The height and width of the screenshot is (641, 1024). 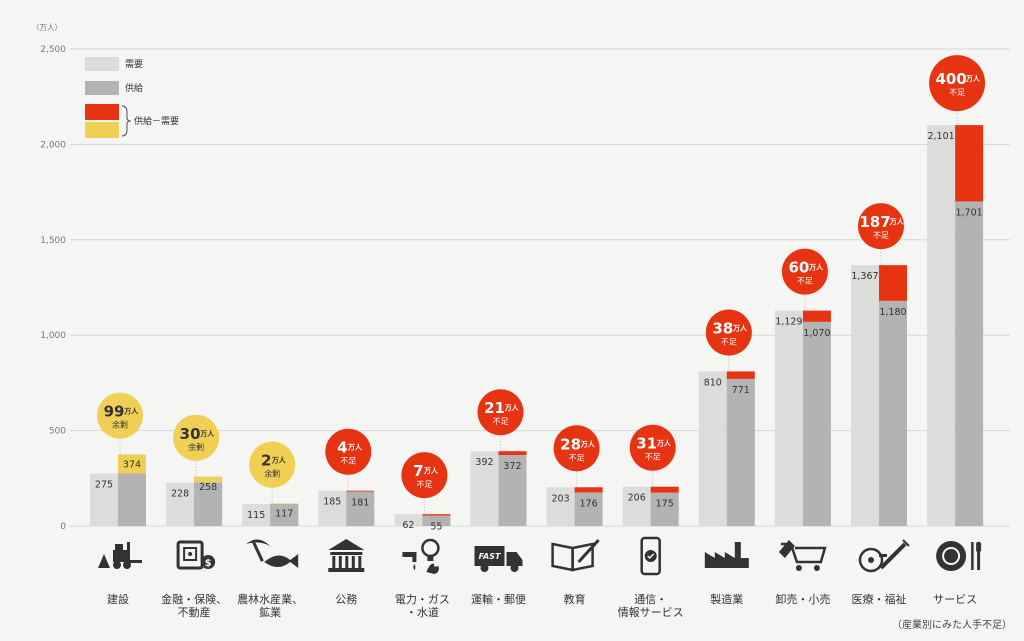 What do you see at coordinates (53, 145) in the screenshot?
I see `y-tick-label: 2,000` at bounding box center [53, 145].